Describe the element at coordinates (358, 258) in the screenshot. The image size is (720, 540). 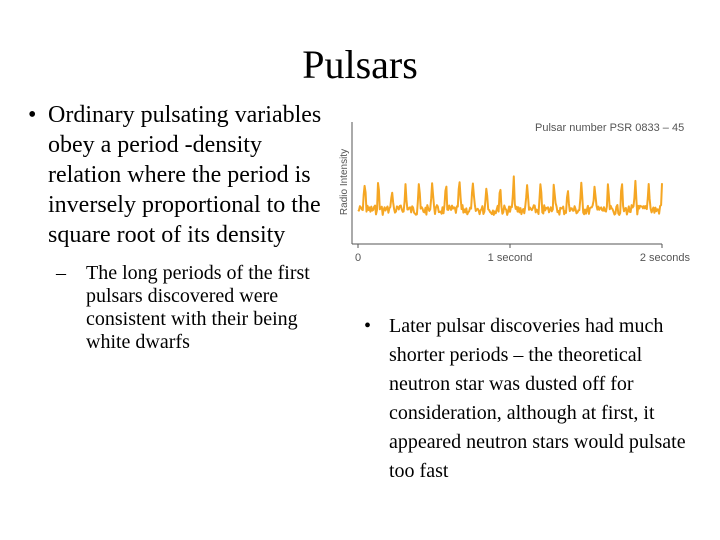
I see `x-tick-label: 0` at that location.